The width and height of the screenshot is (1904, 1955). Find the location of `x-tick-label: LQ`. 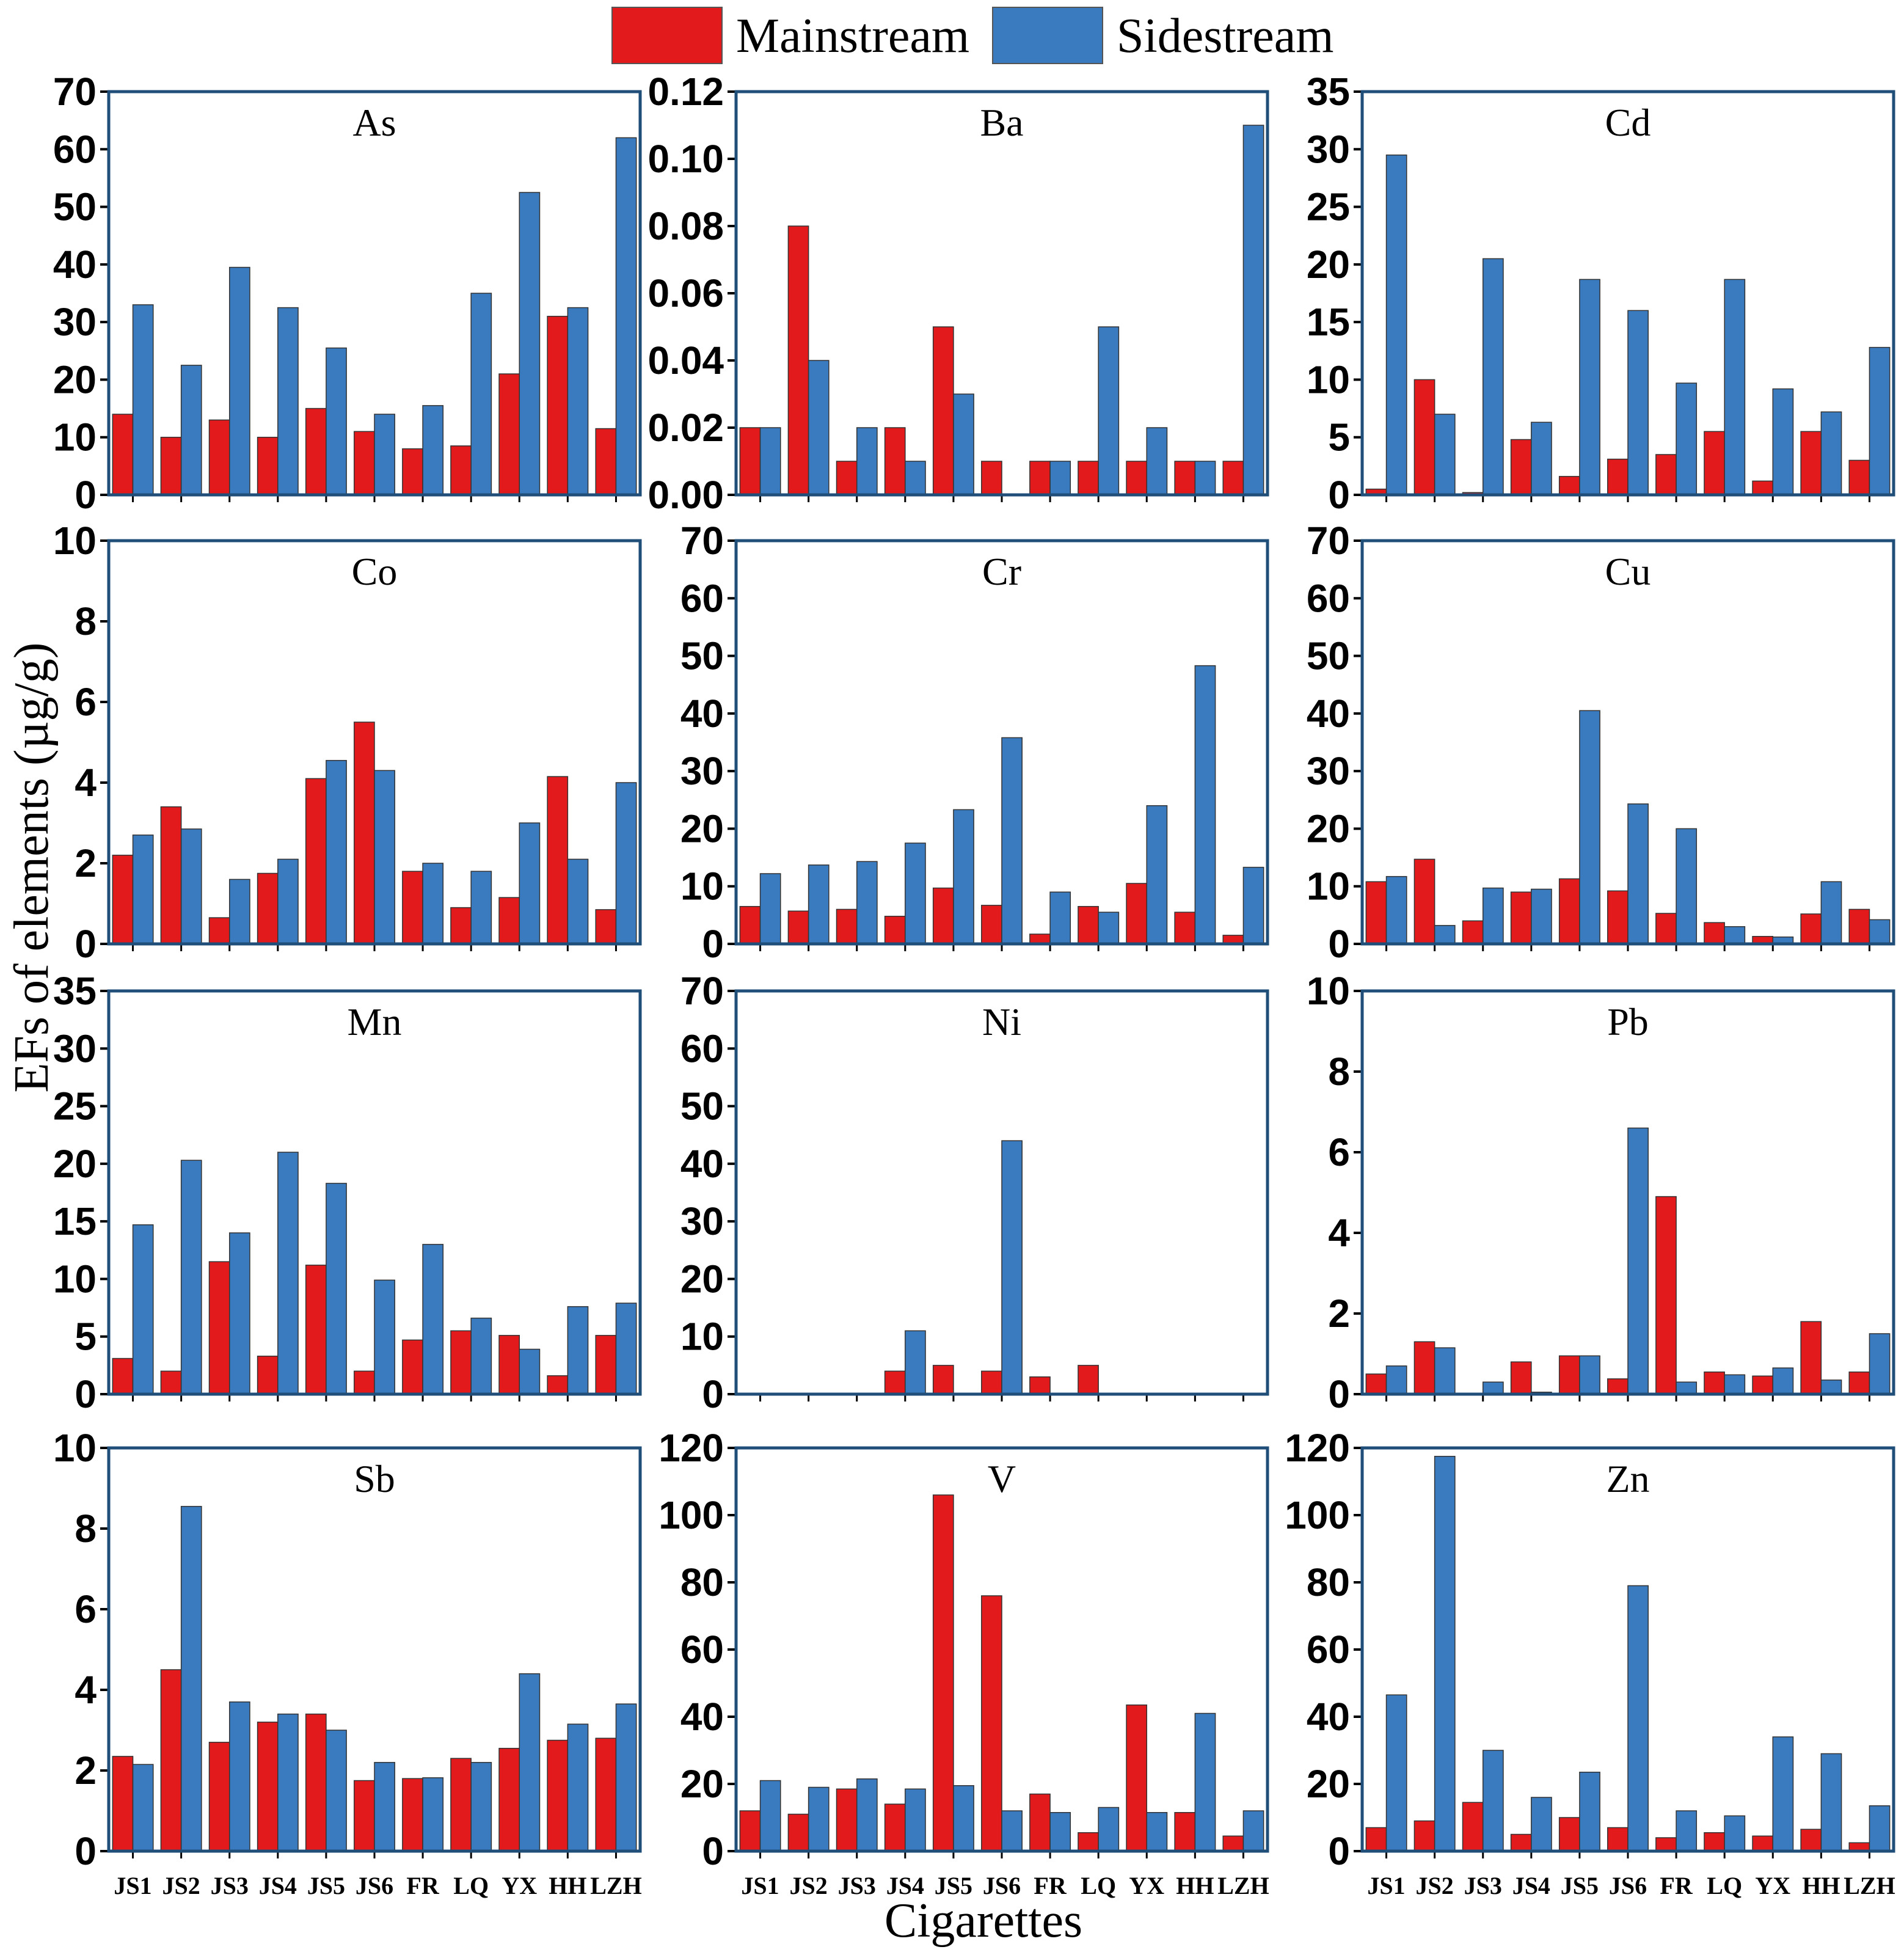

x-tick-label: LQ is located at coordinates (1724, 1885).